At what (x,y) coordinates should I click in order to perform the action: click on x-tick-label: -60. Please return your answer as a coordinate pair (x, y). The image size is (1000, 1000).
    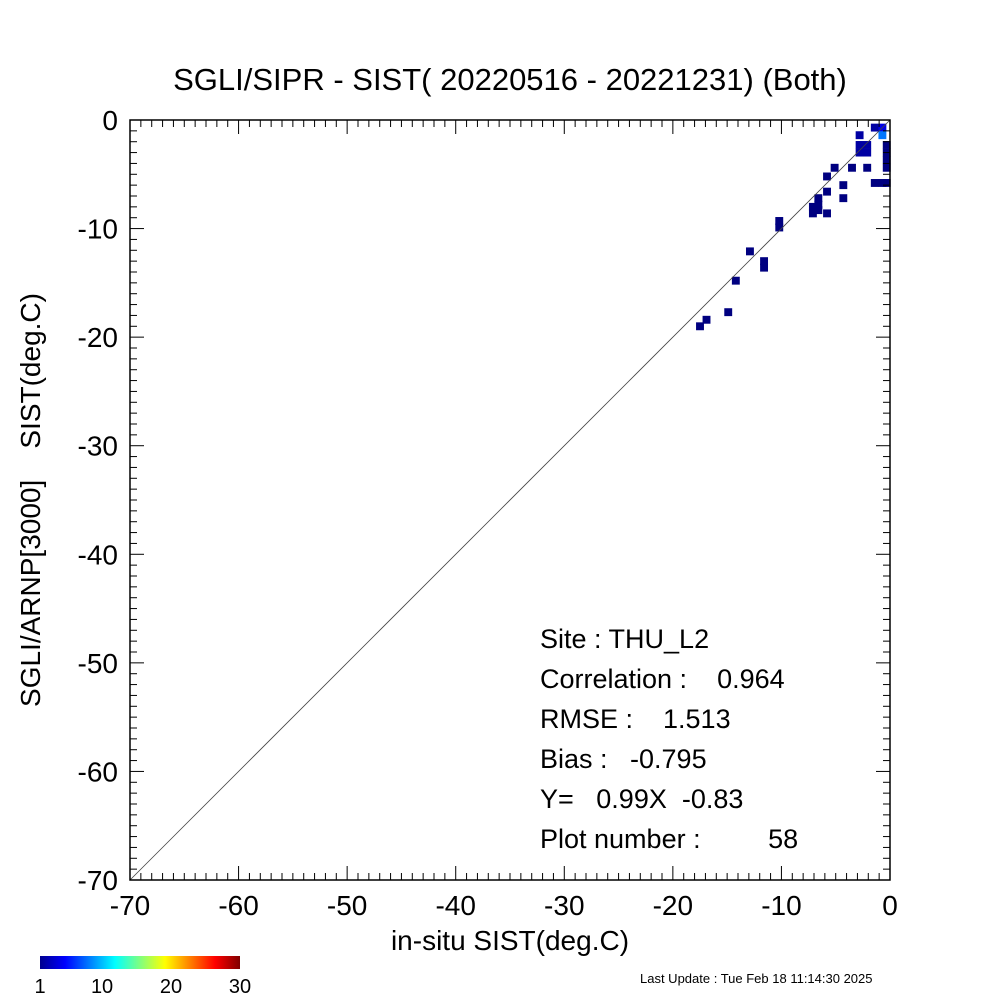
    Looking at the image, I should click on (238, 905).